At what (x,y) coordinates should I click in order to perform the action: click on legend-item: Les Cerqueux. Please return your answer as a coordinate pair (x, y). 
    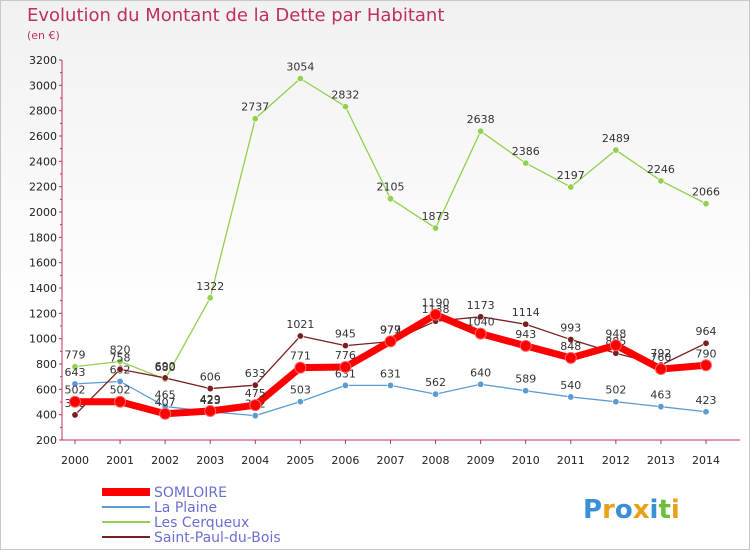
    Looking at the image, I should click on (175, 523).